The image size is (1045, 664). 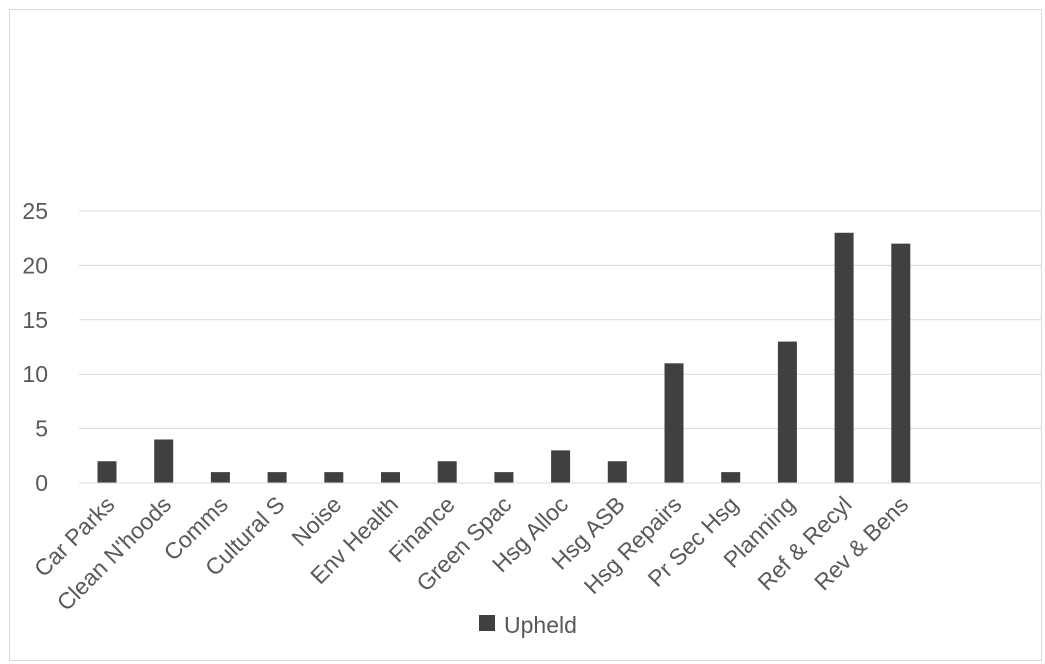 I want to click on y-tick-label: 0, so click(x=41, y=483).